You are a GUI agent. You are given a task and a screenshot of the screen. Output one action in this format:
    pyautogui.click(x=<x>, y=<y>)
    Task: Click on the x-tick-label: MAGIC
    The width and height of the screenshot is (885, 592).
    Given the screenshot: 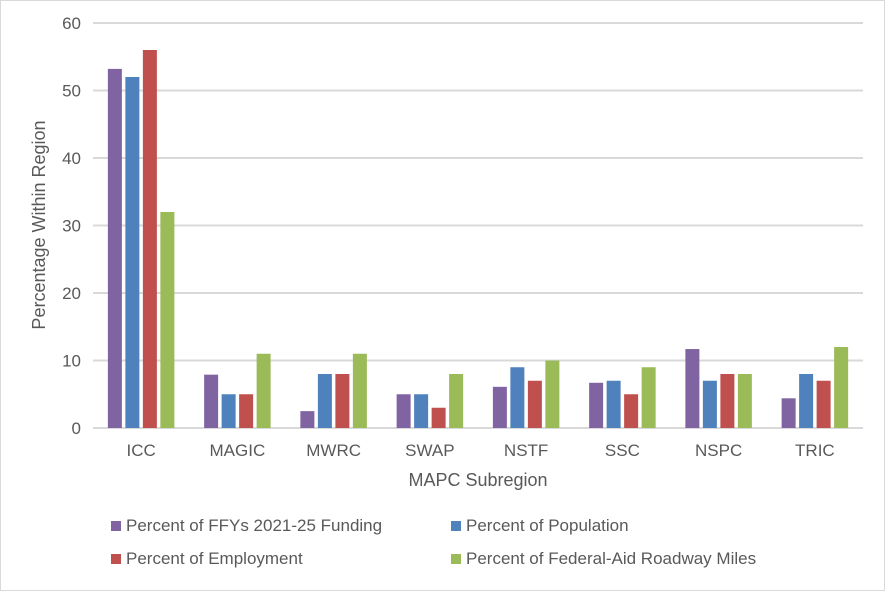 What is the action you would take?
    pyautogui.click(x=238, y=450)
    